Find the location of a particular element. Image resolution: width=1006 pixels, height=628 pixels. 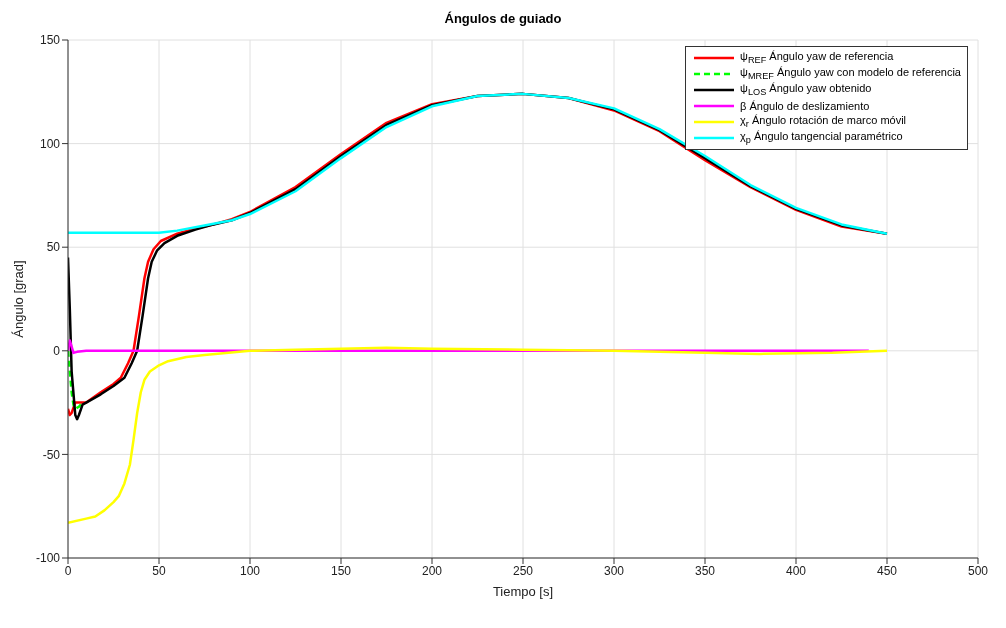

y-tick-label: -100 is located at coordinates (48, 558).